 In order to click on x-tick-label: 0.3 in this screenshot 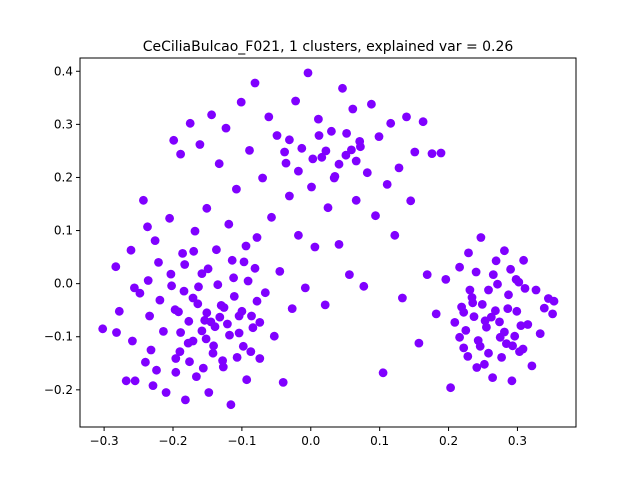, I will do `click(517, 441)`.